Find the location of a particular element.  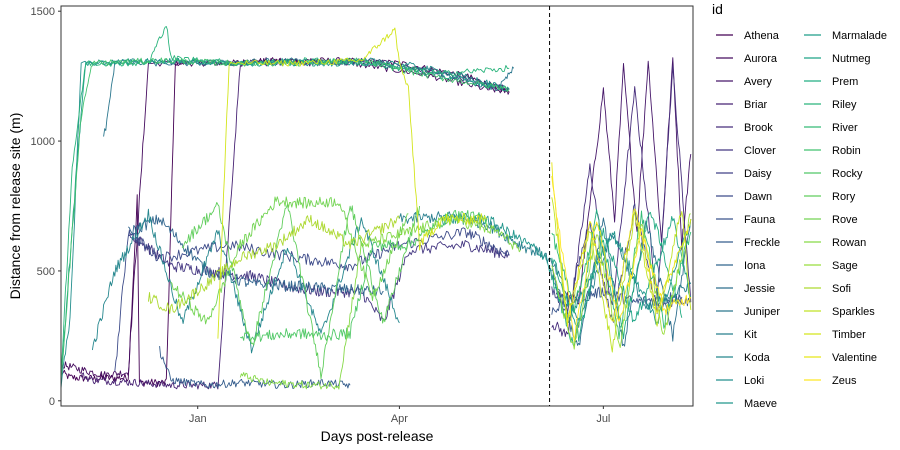

legend-label: Valentine is located at coordinates (854, 358).